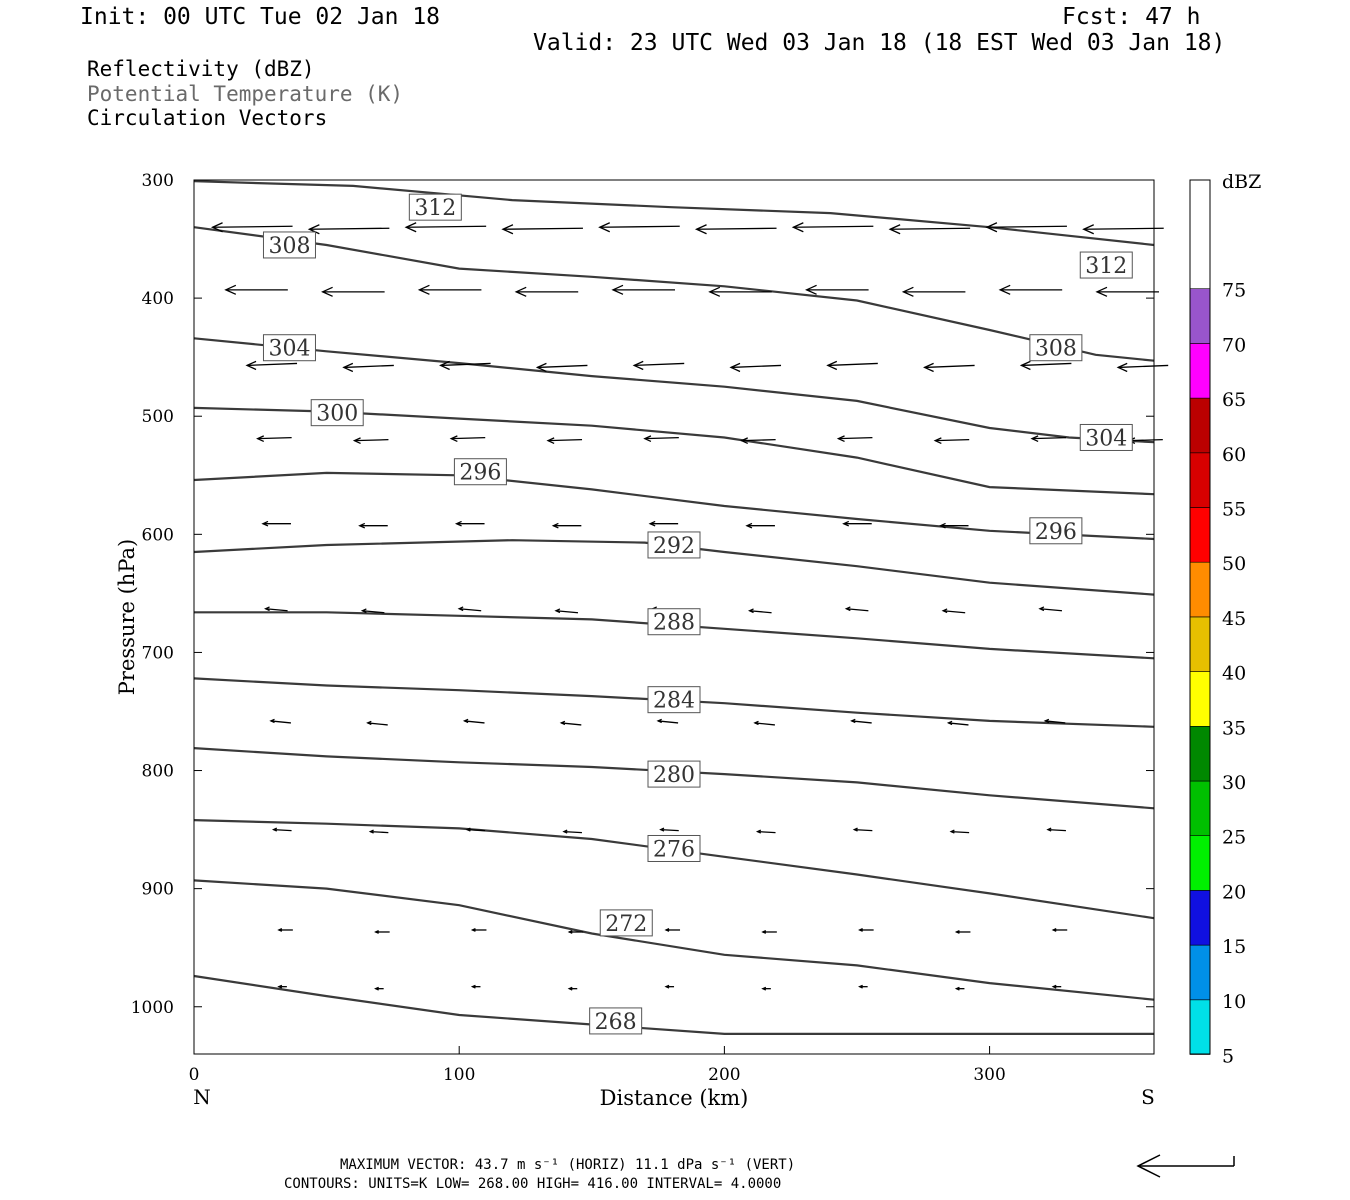 This screenshot has width=1350, height=1200. Describe the element at coordinates (1234, 1002) in the screenshot. I see `colorbar-tick-label: 10` at that location.